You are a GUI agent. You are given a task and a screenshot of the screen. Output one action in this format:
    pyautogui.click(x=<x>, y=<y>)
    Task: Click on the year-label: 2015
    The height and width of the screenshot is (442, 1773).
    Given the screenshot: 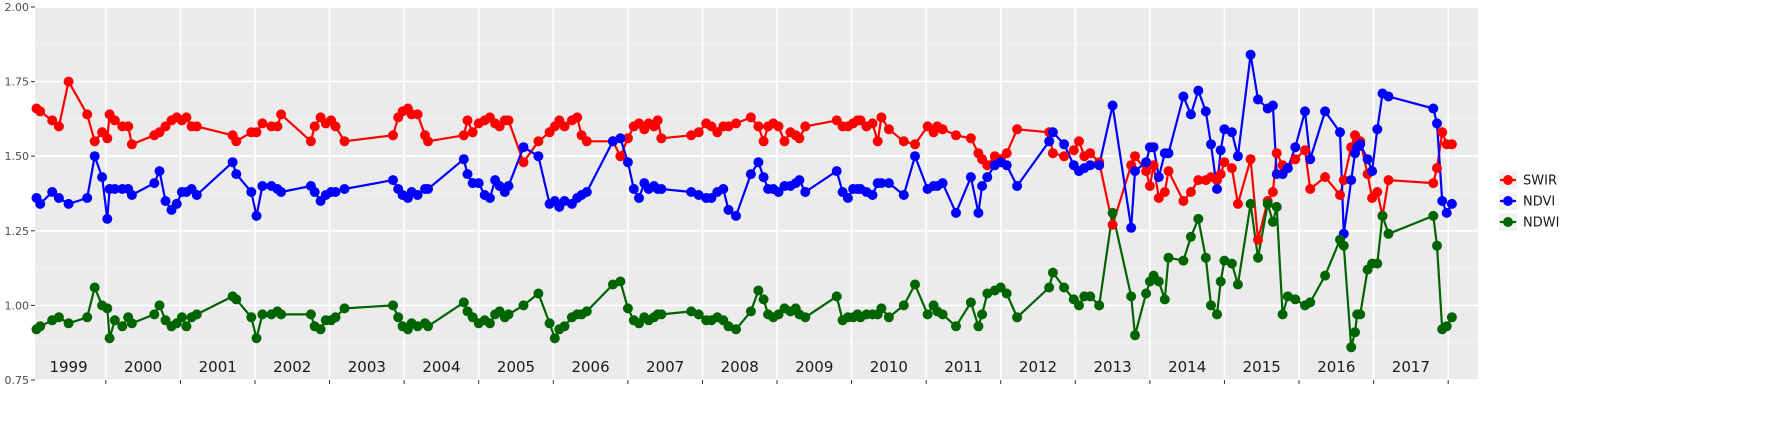 What is the action you would take?
    pyautogui.click(x=1262, y=367)
    